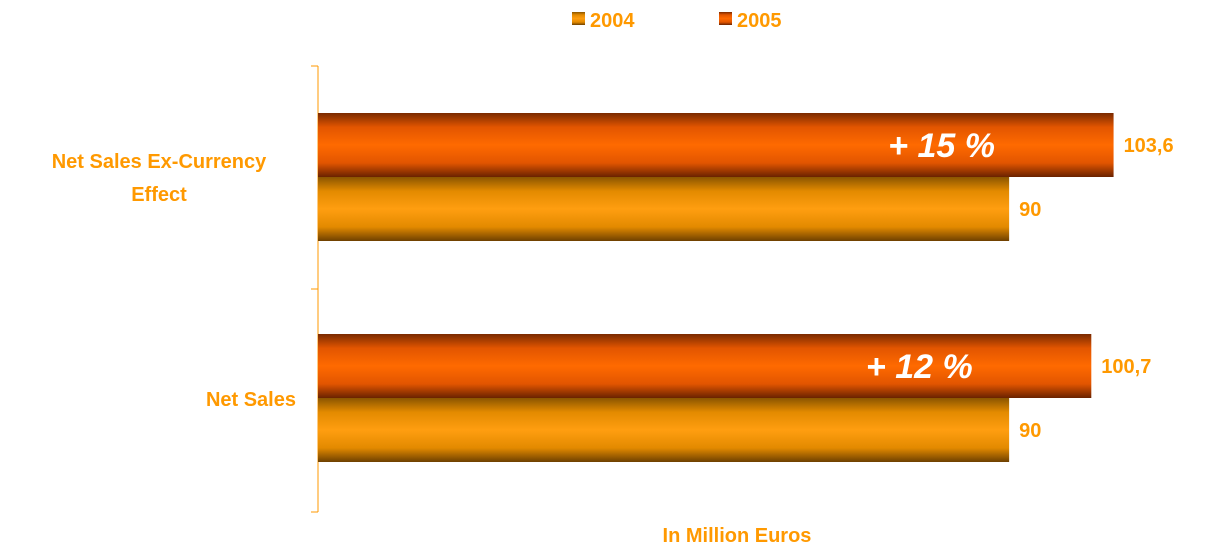  Describe the element at coordinates (664, 209) in the screenshot. I see `bar-2004-net-sales-ex-currency-effect` at that location.